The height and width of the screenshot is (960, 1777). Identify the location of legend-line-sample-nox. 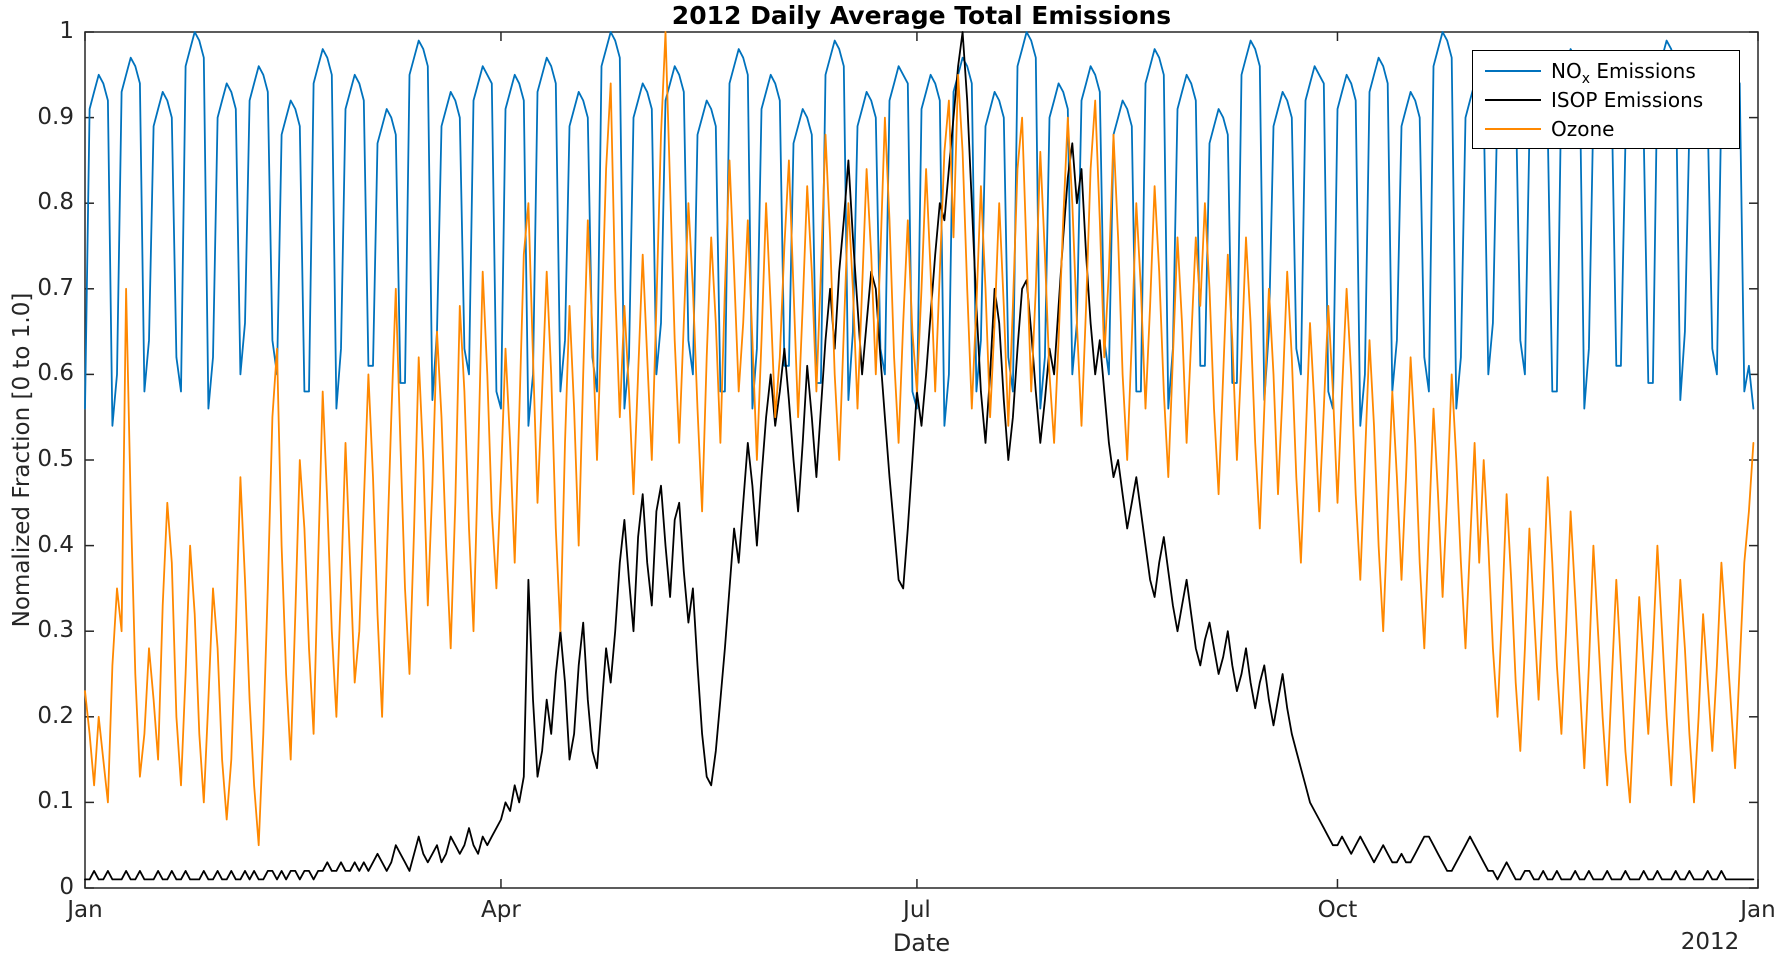
(1513, 70).